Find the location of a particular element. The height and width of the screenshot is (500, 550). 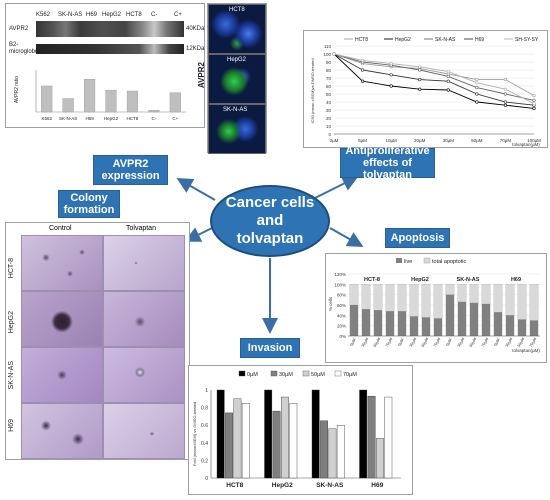

colony-label: Colony formation is located at coordinates (89, 204).